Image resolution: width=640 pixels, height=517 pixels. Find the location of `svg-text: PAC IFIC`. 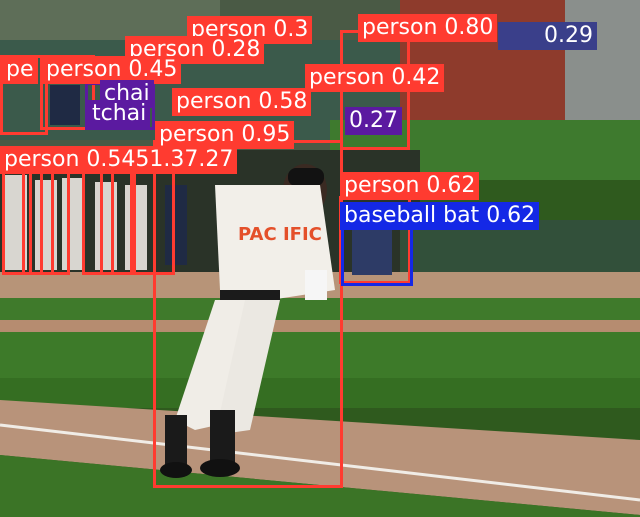

svg-text: PAC IFIC is located at coordinates (280, 234).